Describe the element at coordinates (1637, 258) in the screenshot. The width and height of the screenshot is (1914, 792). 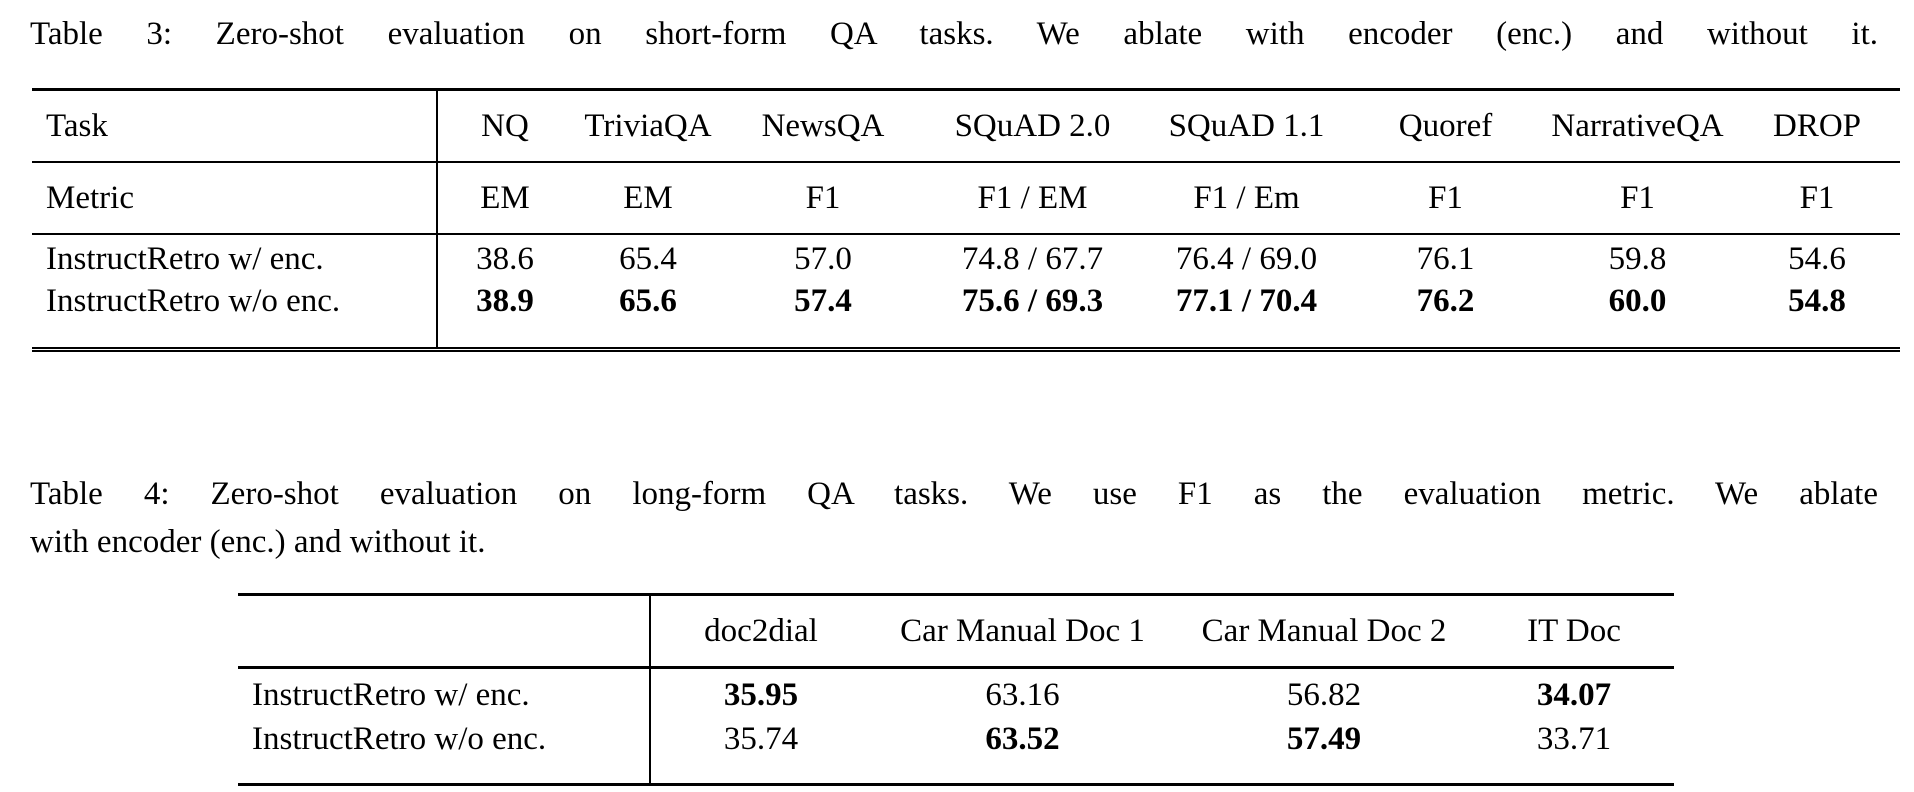
I see `table3-value-cell: 59.8` at that location.